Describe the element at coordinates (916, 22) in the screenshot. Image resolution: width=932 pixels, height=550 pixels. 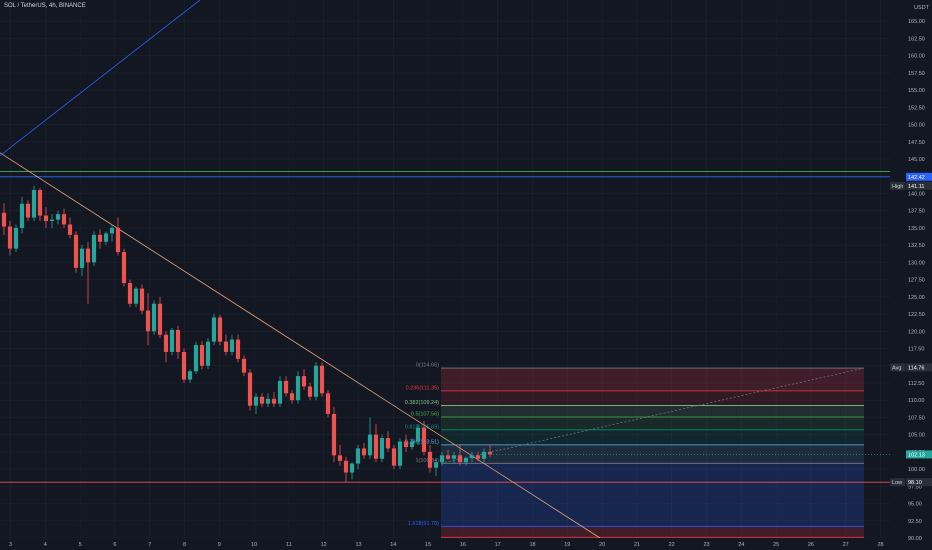
I see `price-tick-label: 165.00` at that location.